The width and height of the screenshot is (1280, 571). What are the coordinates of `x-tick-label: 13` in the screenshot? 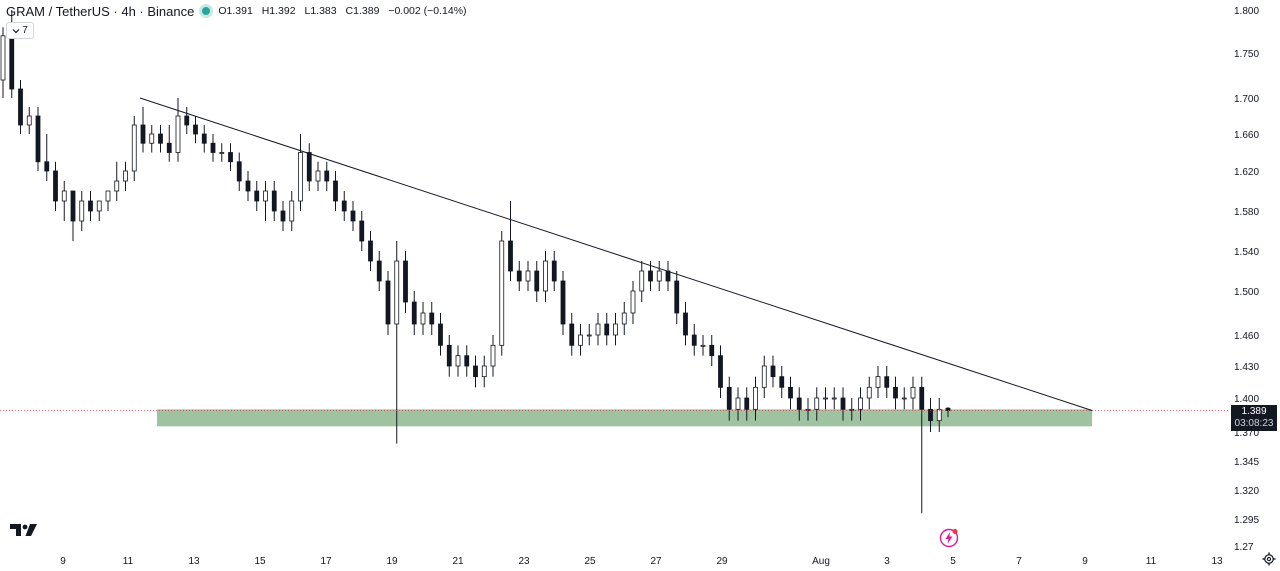 It's located at (194, 561).